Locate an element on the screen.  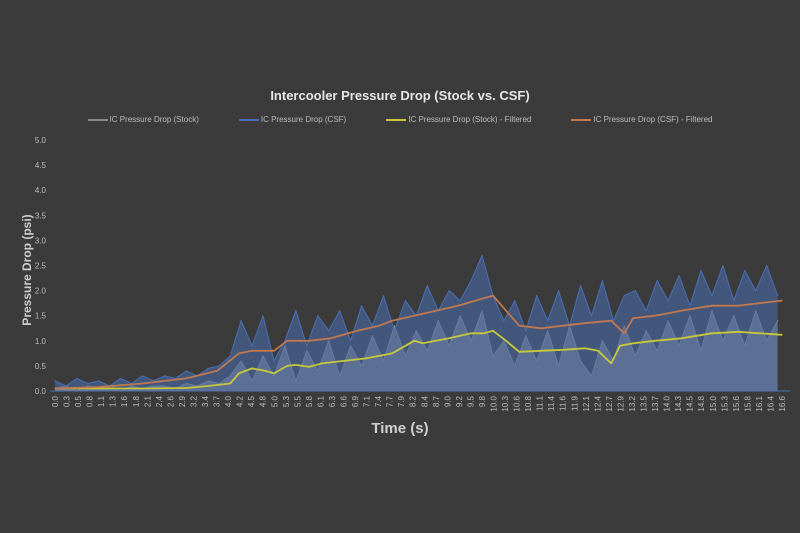
y-tick-label: 3.0 is located at coordinates (41, 240).